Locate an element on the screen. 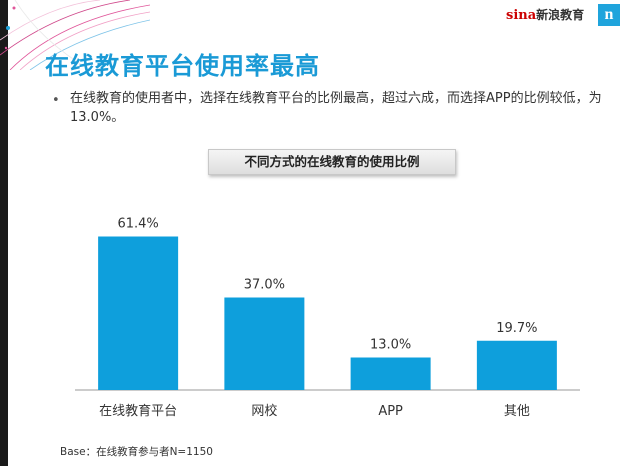 Image resolution: width=635 pixels, height=466 pixels. sina-brand-logo: sina新浪教育 is located at coordinates (545, 15).